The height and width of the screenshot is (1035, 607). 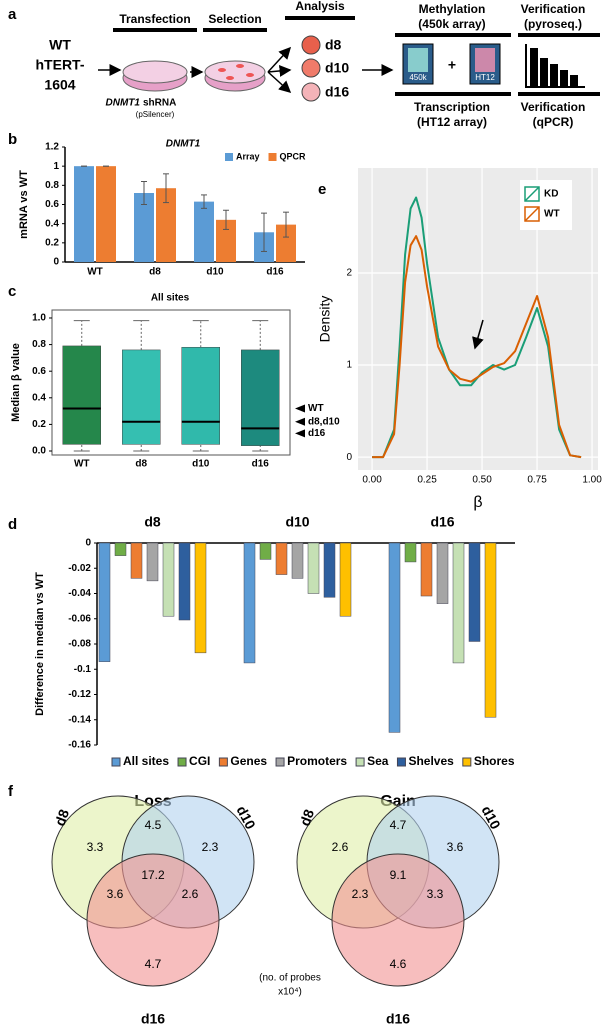 What do you see at coordinates (60, 45) in the screenshot?
I see `cell-line: WT` at bounding box center [60, 45].